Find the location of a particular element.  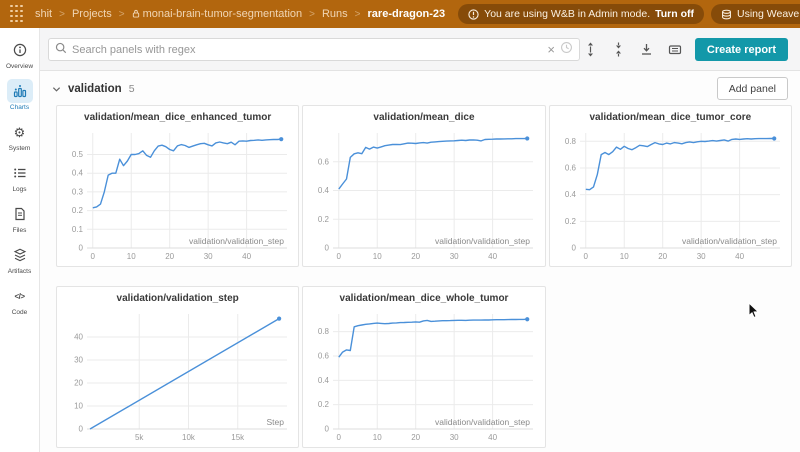

wandb-logo is located at coordinates (17, 14).